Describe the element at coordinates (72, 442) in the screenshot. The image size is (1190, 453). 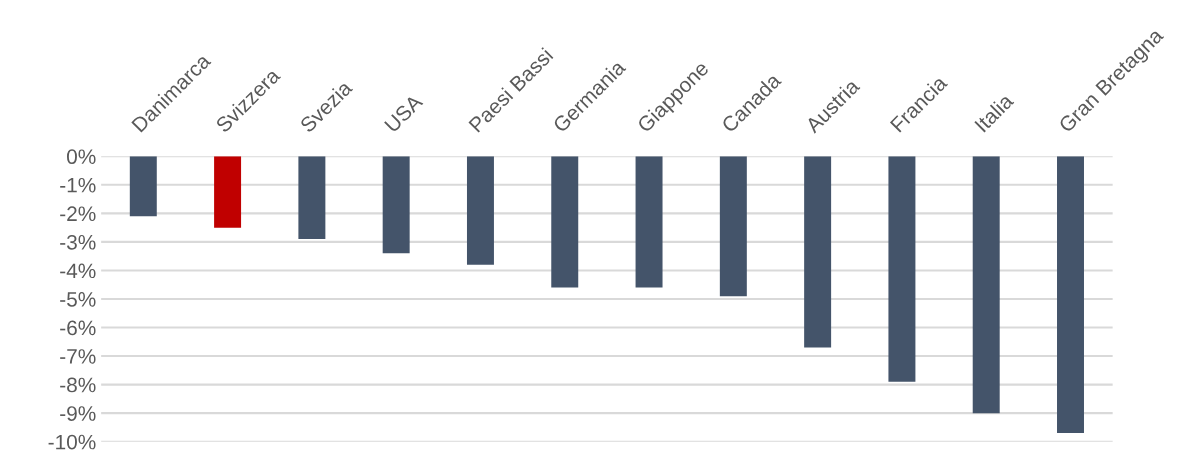
I see `y-tick-label: -10%` at that location.